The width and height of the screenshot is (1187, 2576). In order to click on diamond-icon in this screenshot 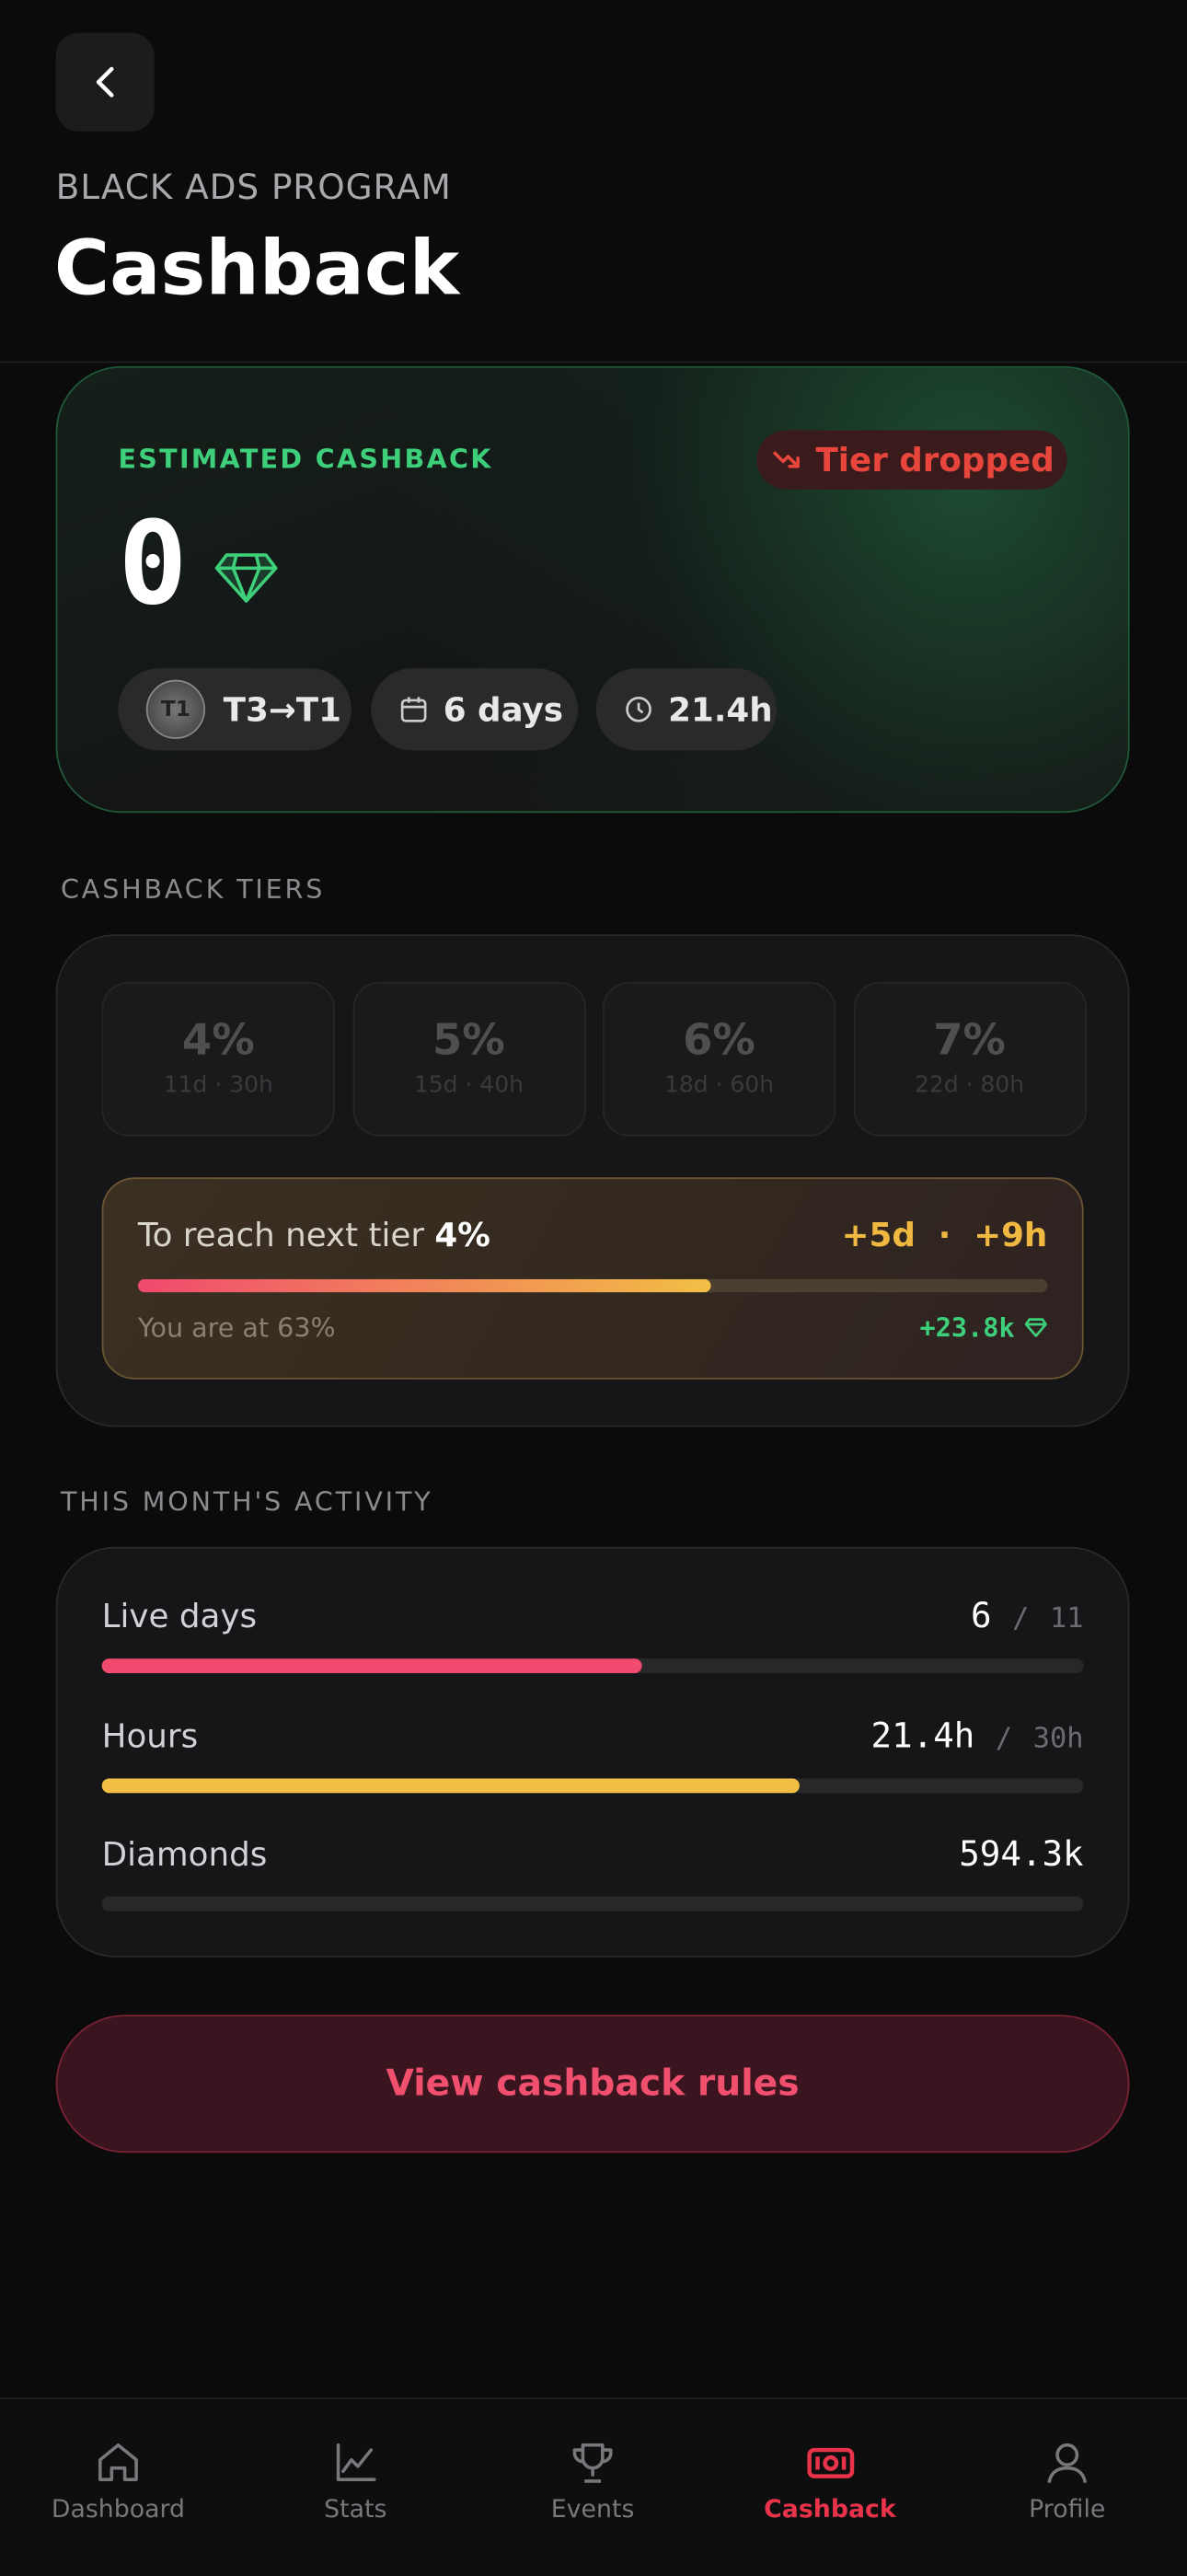, I will do `click(246, 578)`.